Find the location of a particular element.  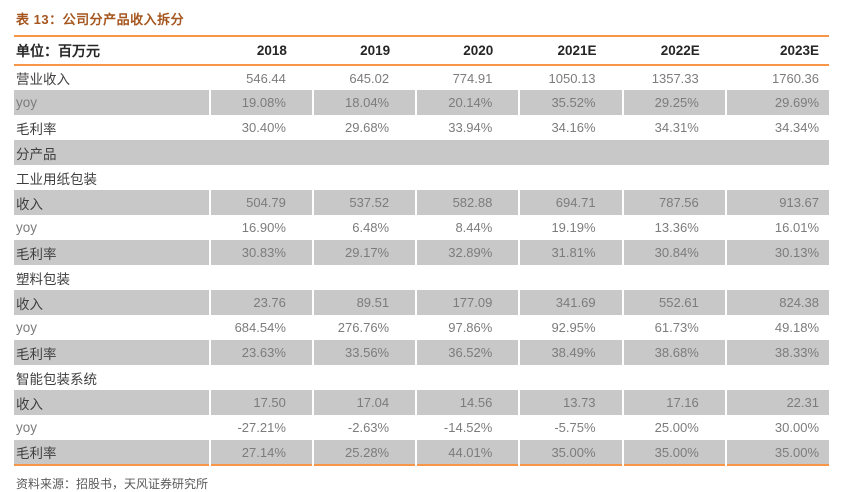

cell-value: 38.33% is located at coordinates (776, 352).